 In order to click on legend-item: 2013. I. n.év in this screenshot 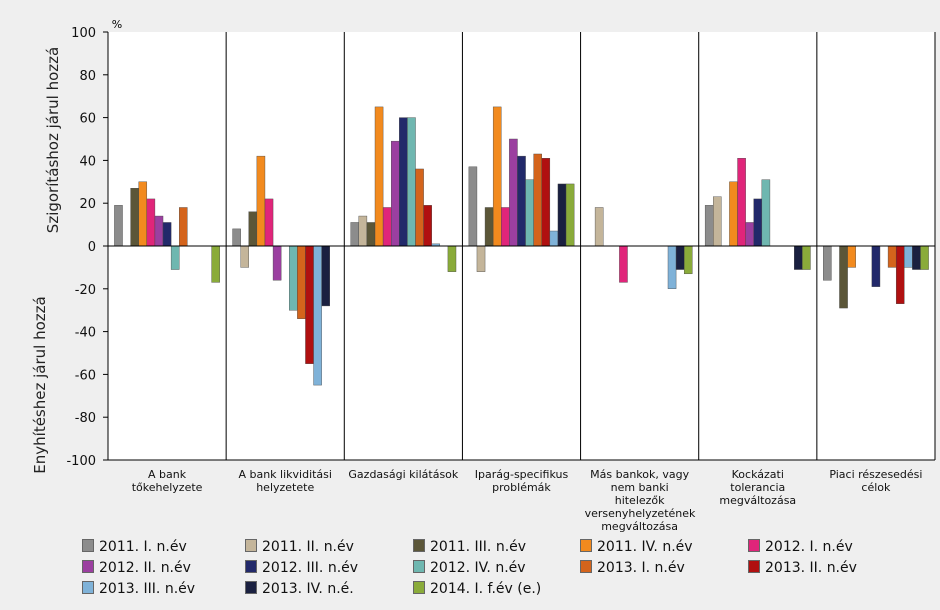, I will do `click(632, 568)`.